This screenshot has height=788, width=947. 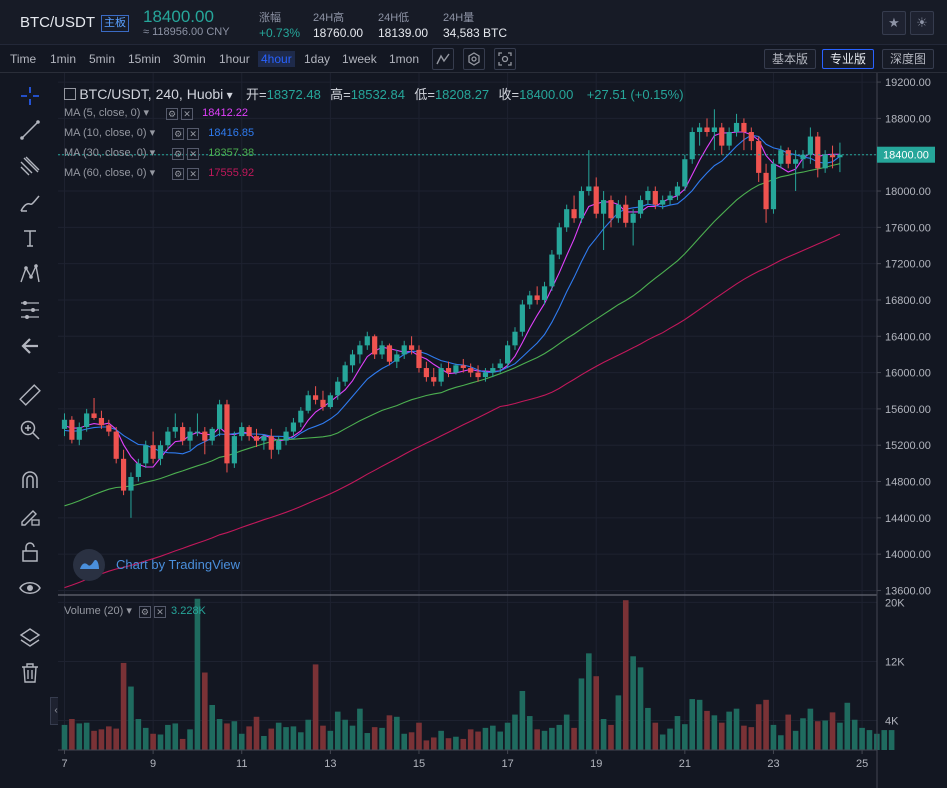 What do you see at coordinates (30, 588) in the screenshot?
I see `eye-icon` at bounding box center [30, 588].